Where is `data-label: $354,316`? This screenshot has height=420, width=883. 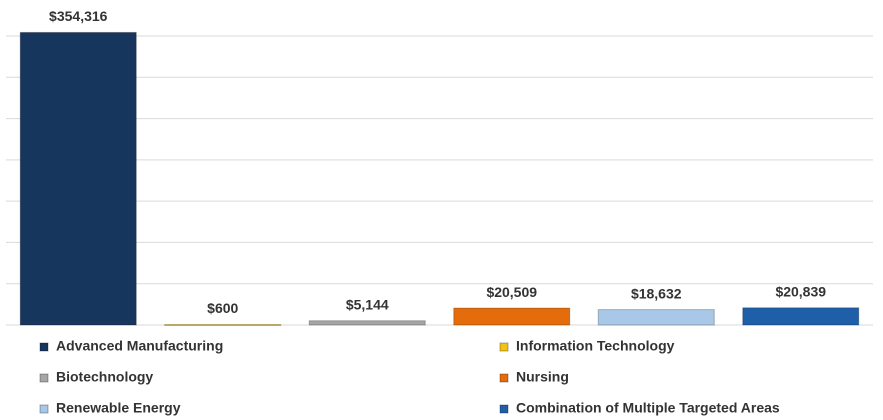 data-label: $354,316 is located at coordinates (78, 16).